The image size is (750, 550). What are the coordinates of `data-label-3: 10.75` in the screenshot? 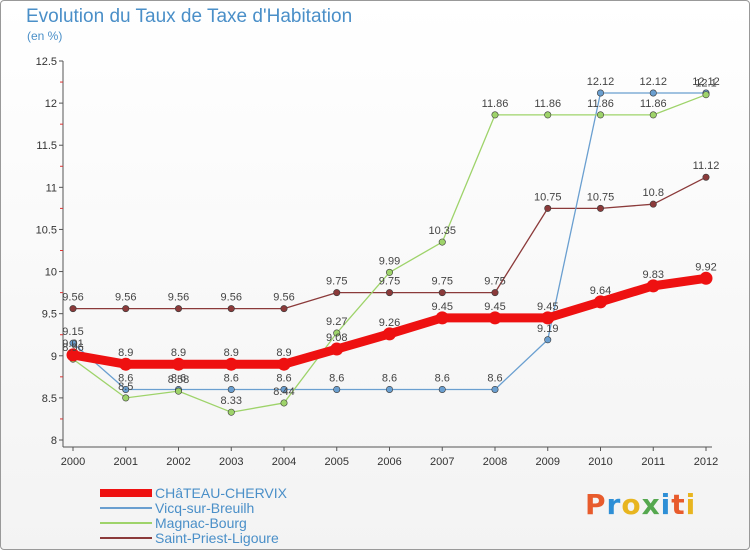 It's located at (601, 197).